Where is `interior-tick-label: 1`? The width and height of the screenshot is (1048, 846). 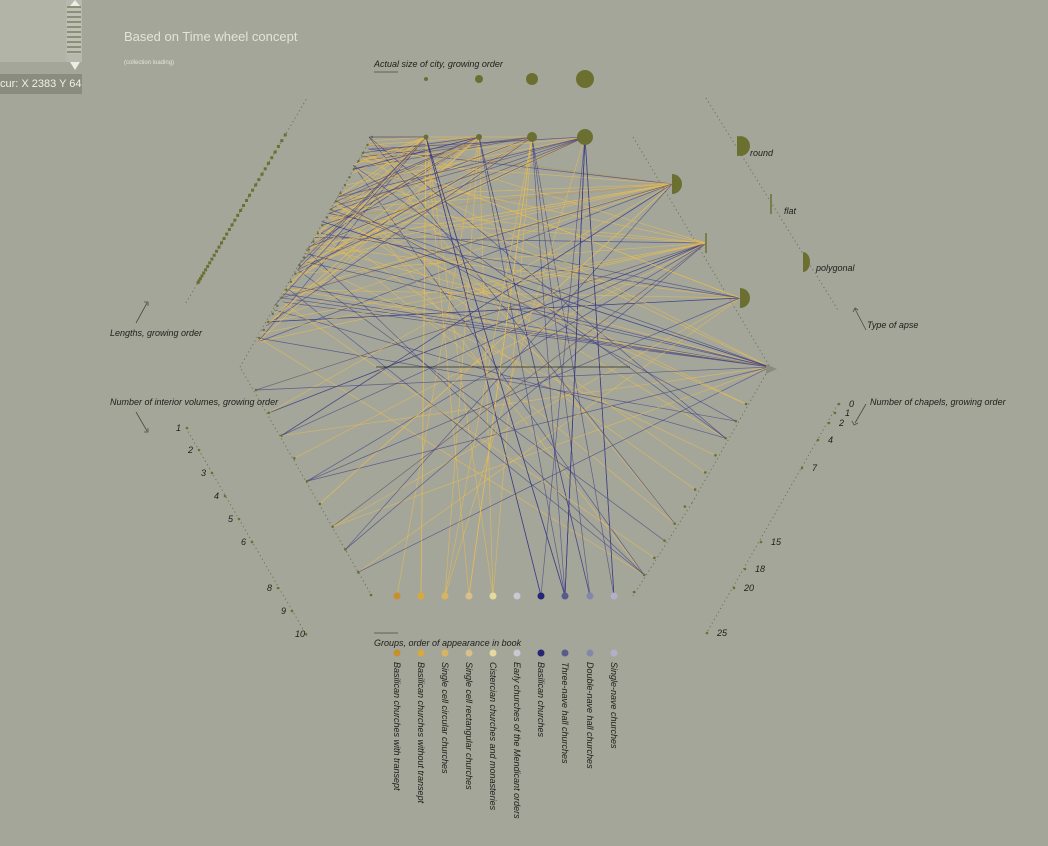 interior-tick-label: 1 is located at coordinates (178, 428).